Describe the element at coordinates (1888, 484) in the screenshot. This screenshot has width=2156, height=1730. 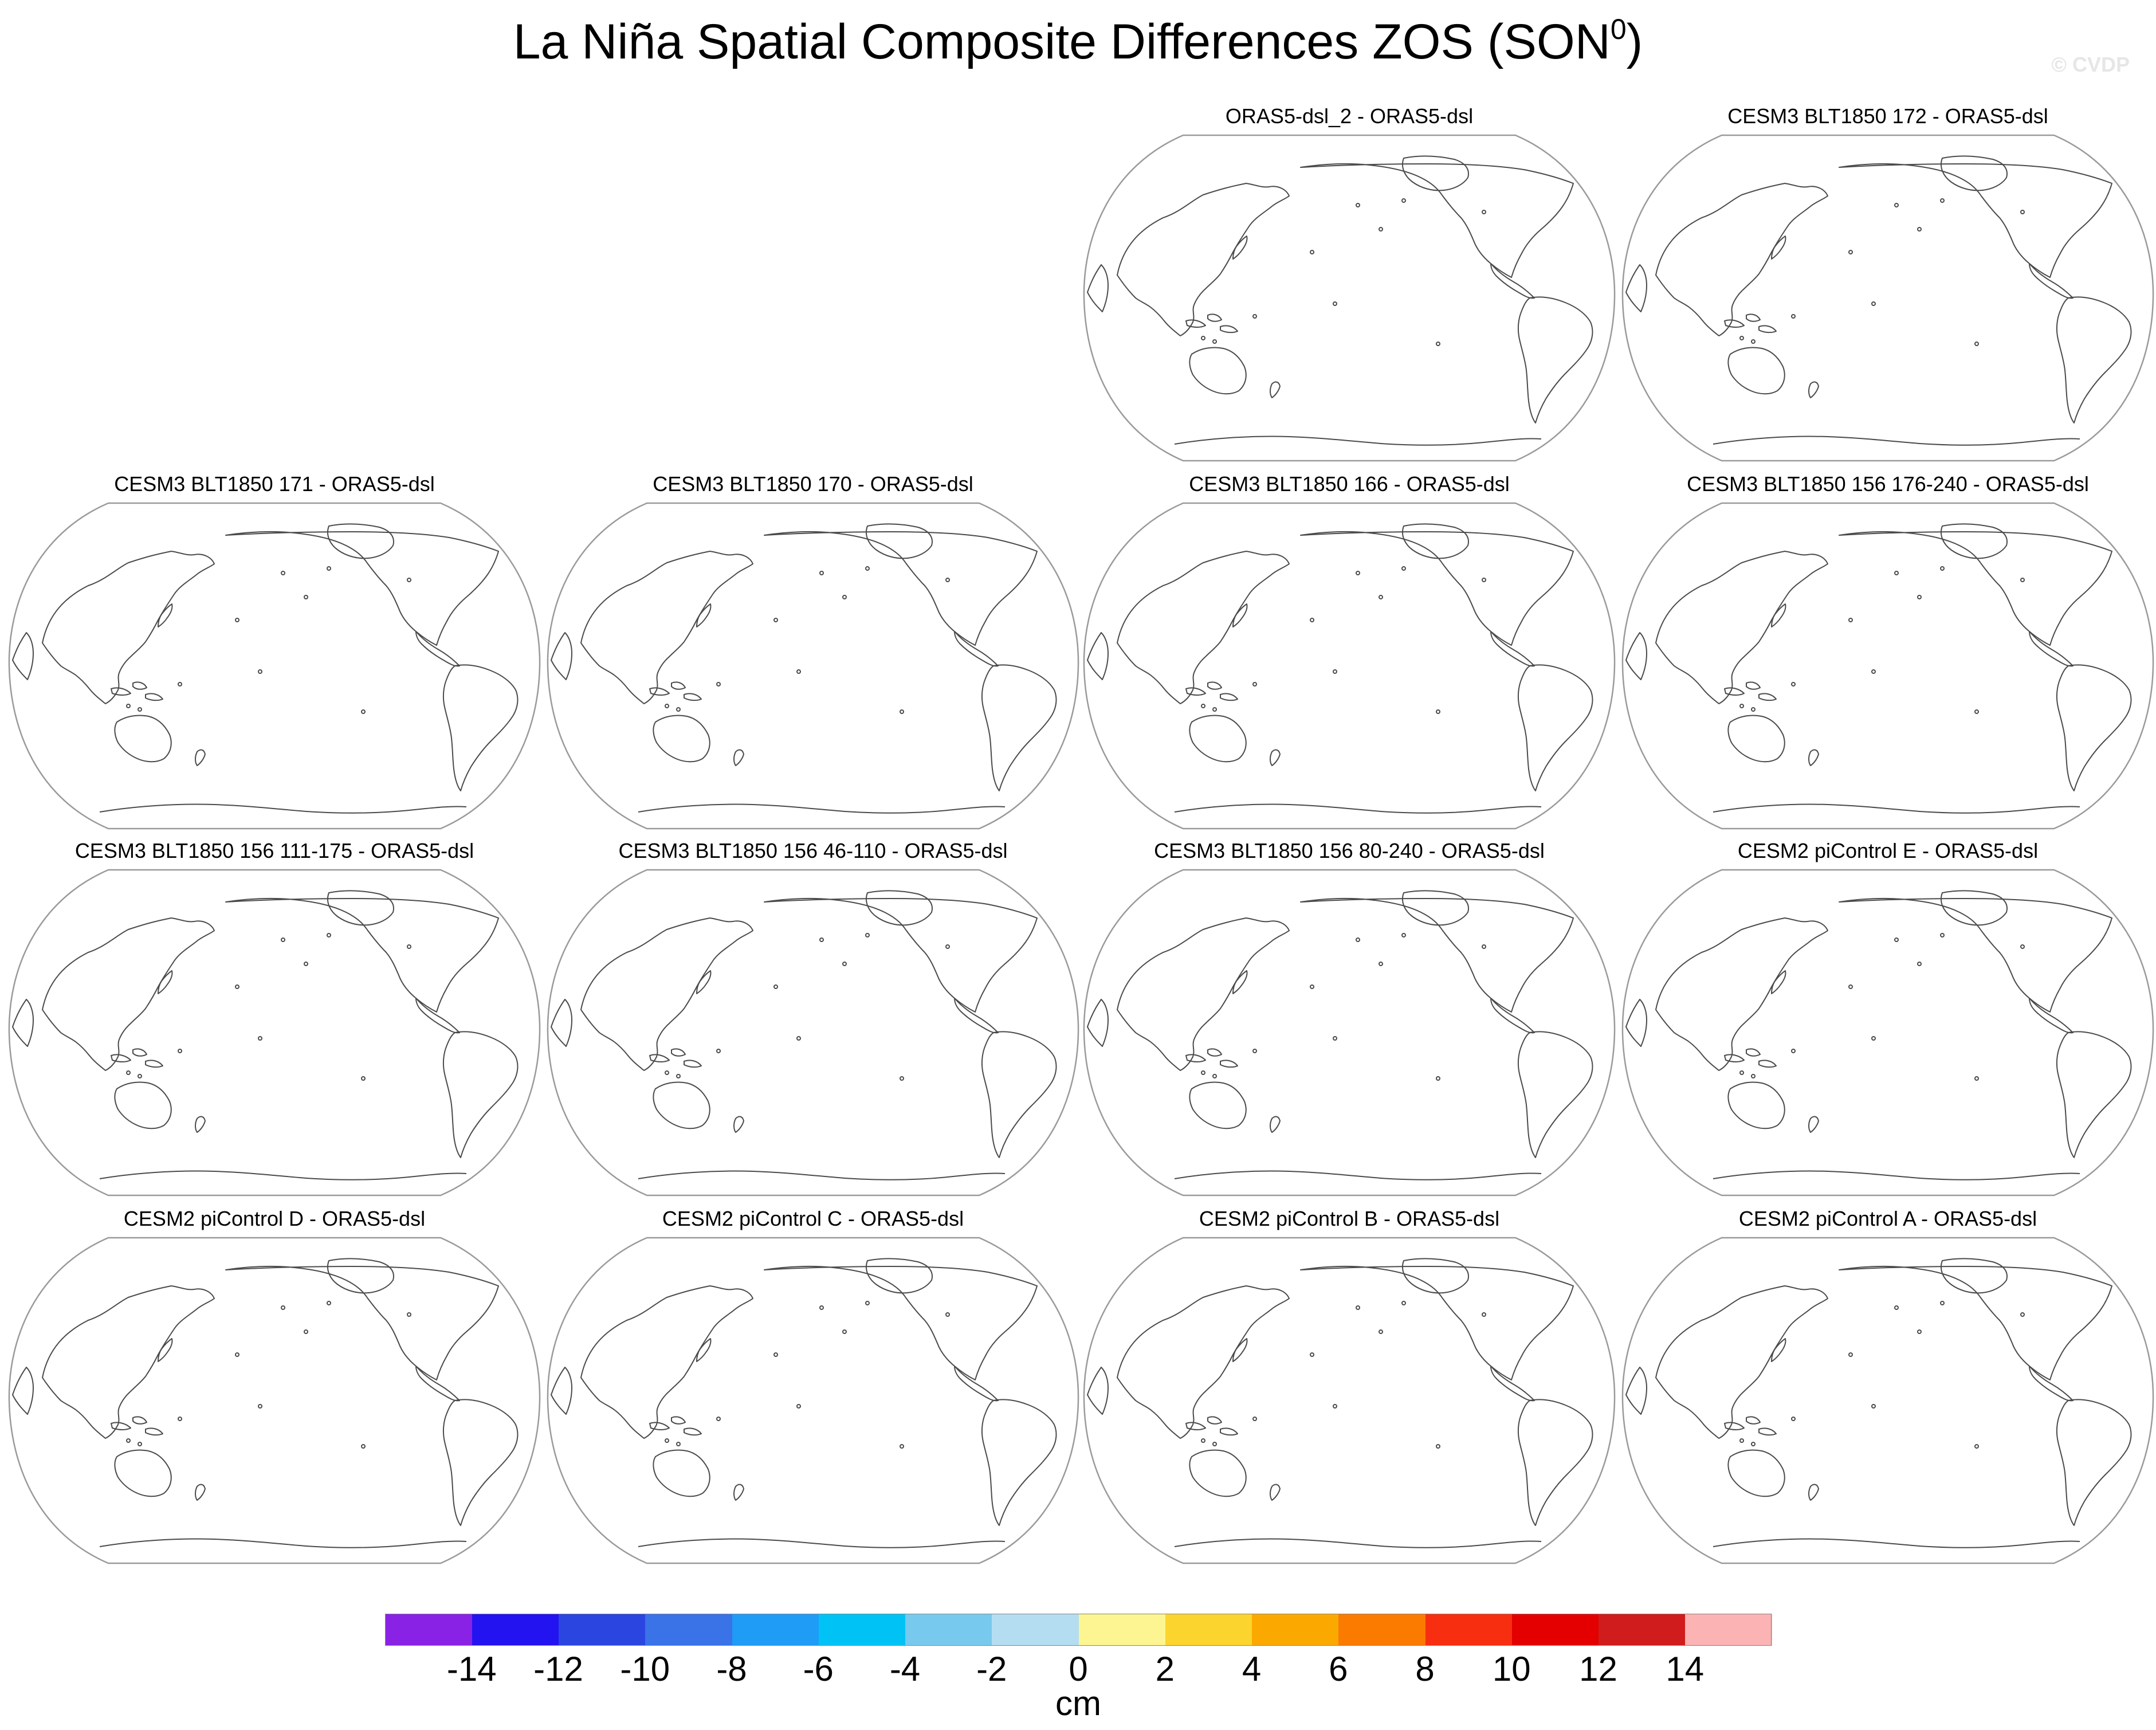
I see `panel-title: CESM3 BLT1850 156 176-240 - ORAS5-dsl` at that location.